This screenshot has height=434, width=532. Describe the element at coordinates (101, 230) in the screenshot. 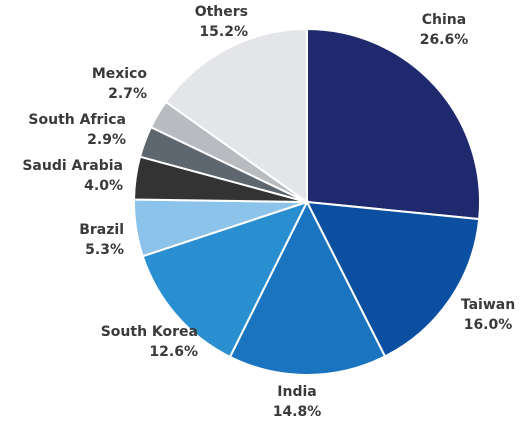

I see `slice-label: Brazil` at that location.